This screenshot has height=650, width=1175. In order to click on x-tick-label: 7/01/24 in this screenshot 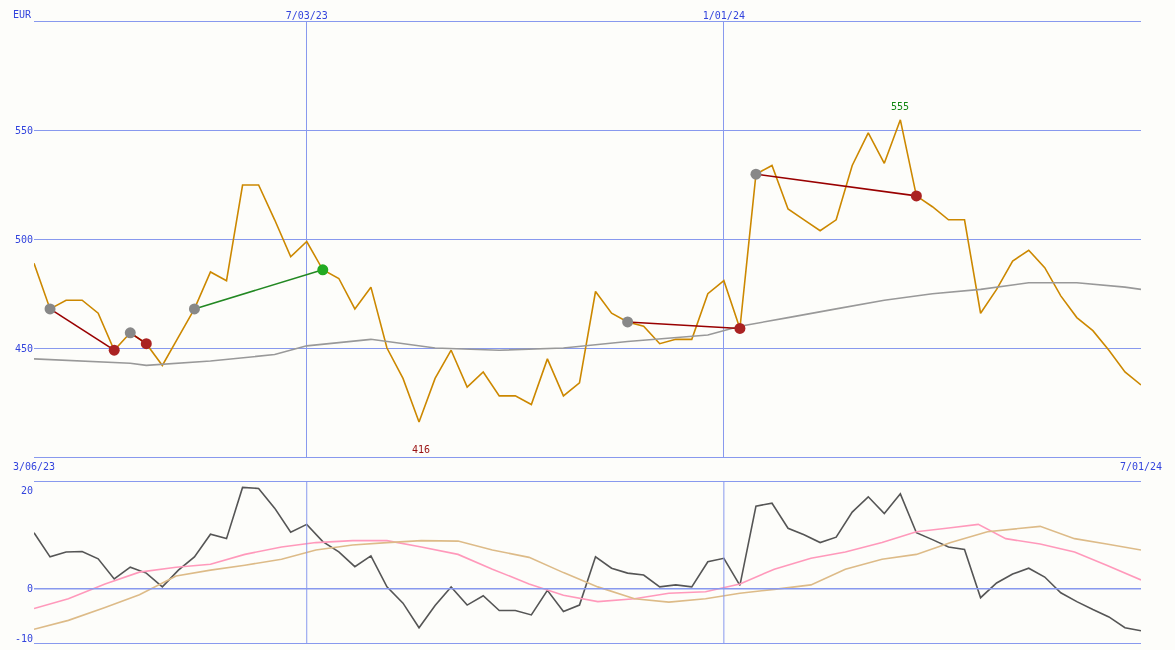, I will do `click(1141, 466)`.